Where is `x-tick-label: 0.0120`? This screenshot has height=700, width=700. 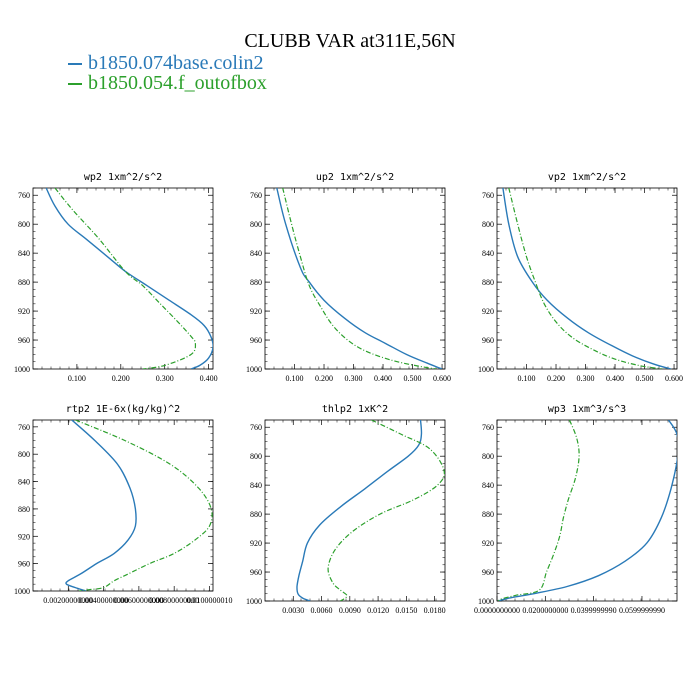
x-tick-label: 0.0120 is located at coordinates (378, 610).